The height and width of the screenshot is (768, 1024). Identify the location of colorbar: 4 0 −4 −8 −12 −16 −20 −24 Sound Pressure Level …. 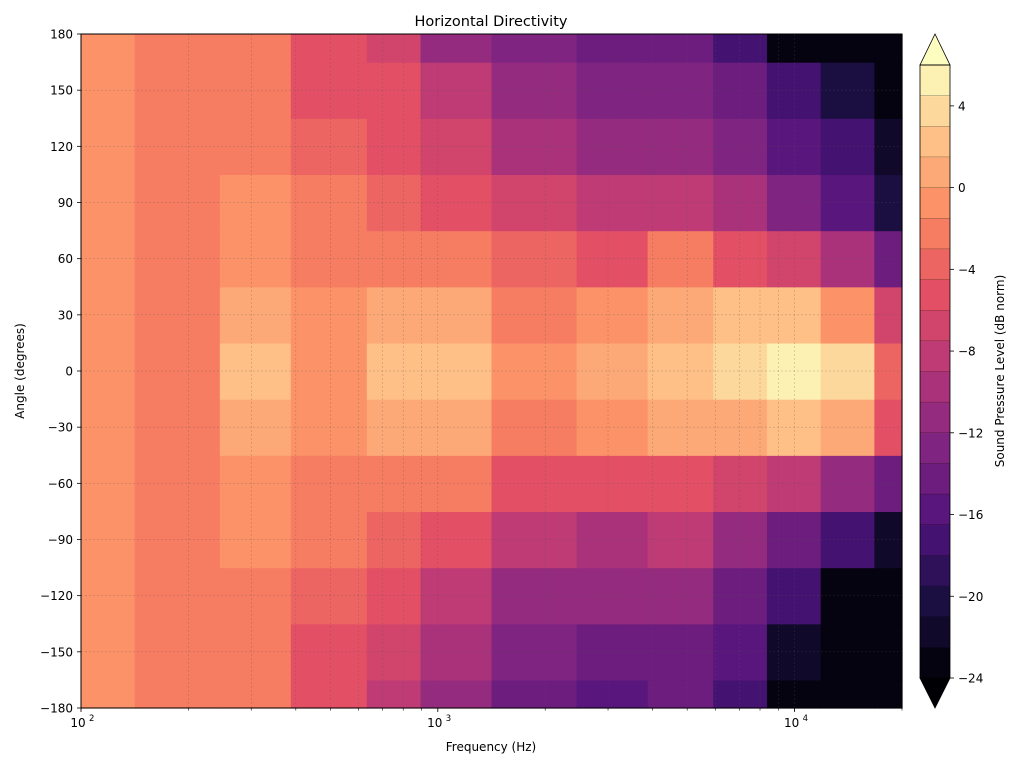
(963, 371).